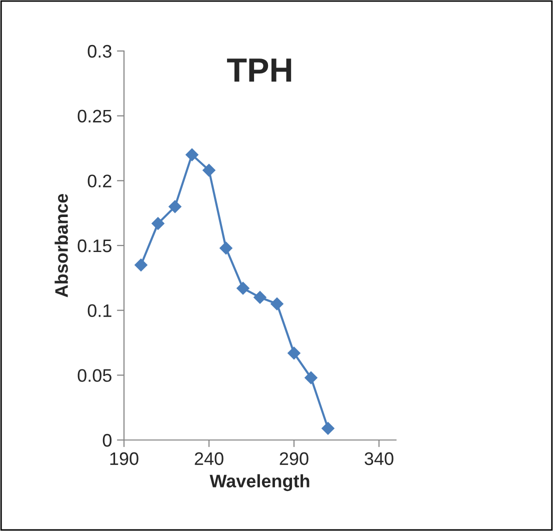 This screenshot has height=531, width=553. Describe the element at coordinates (95, 245) in the screenshot. I see `y-tick-label: 0.15` at that location.